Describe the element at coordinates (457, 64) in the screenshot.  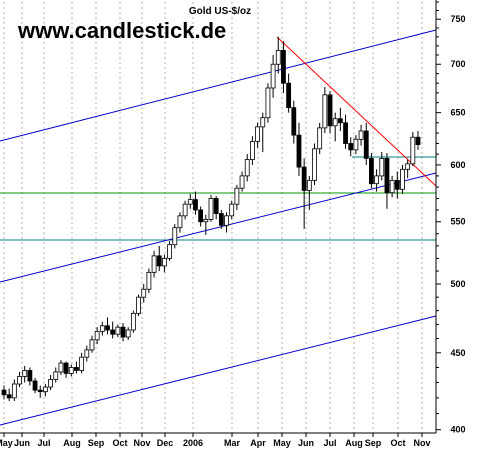
I see `y-tick-label: 700` at that location.